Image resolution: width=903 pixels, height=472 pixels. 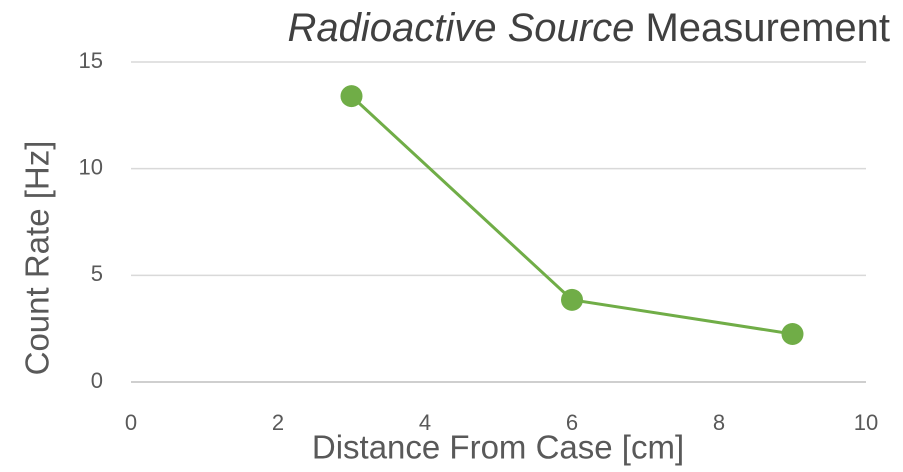 I want to click on y-tick-label: 5, so click(x=97, y=273).